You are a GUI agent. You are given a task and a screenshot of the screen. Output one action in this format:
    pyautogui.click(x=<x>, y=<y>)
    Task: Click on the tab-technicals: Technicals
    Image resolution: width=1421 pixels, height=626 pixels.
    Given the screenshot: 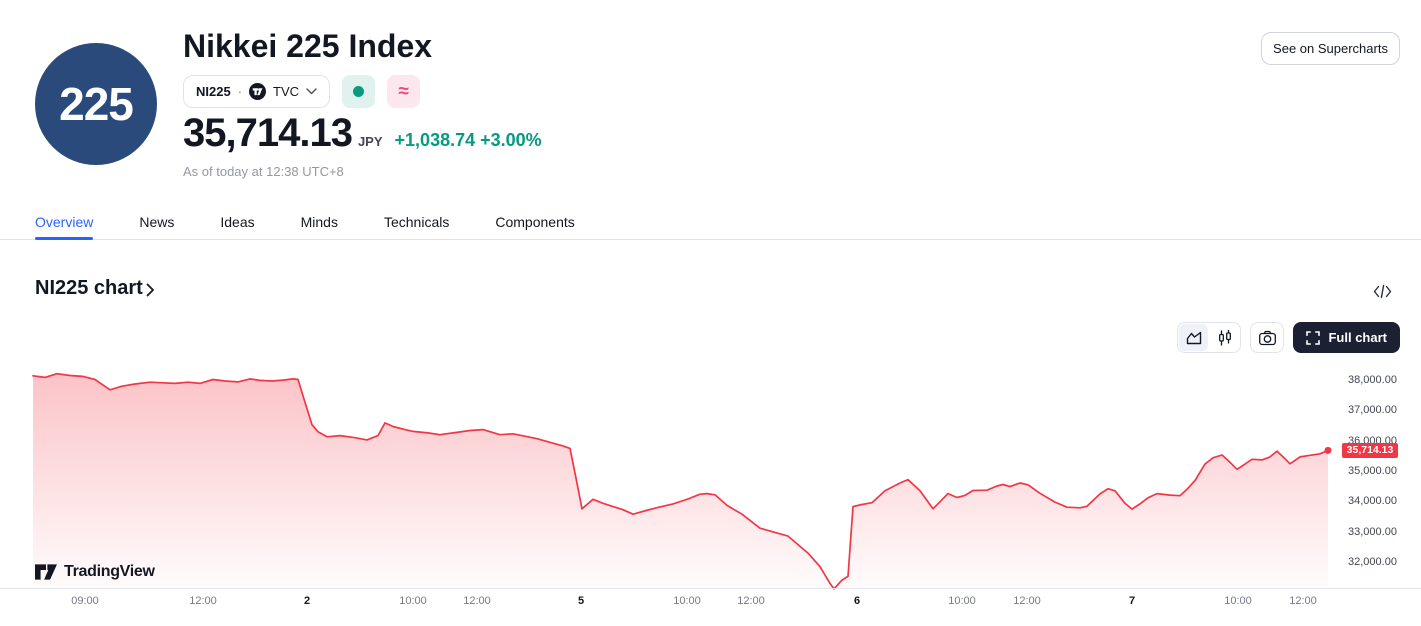 What is the action you would take?
    pyautogui.click(x=416, y=221)
    